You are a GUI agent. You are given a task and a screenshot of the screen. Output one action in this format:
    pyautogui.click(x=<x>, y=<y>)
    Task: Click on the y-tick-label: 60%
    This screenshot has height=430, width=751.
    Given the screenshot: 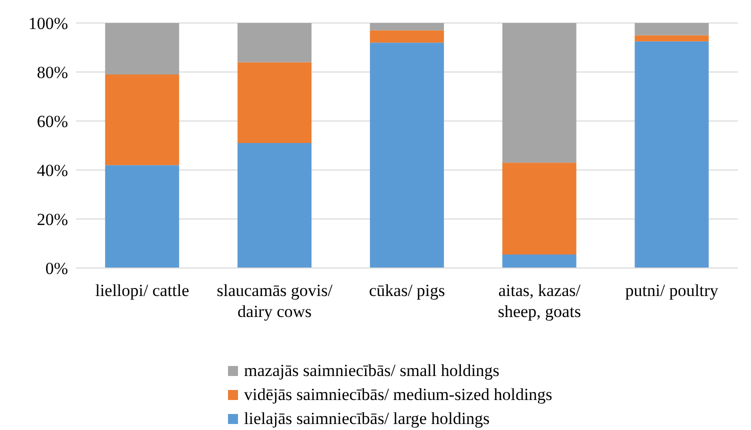 What is the action you would take?
    pyautogui.click(x=52, y=122)
    